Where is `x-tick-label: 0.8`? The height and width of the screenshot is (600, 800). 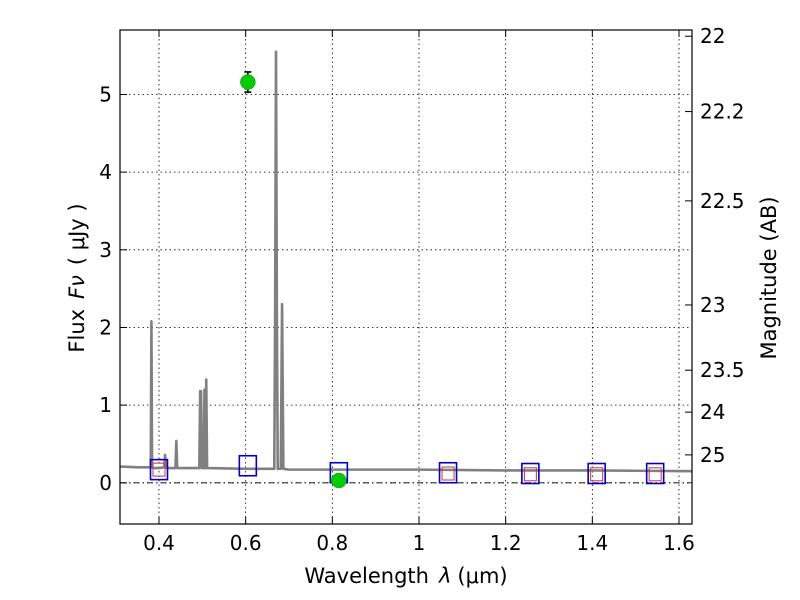
x-tick-label: 0.8 is located at coordinates (332, 543).